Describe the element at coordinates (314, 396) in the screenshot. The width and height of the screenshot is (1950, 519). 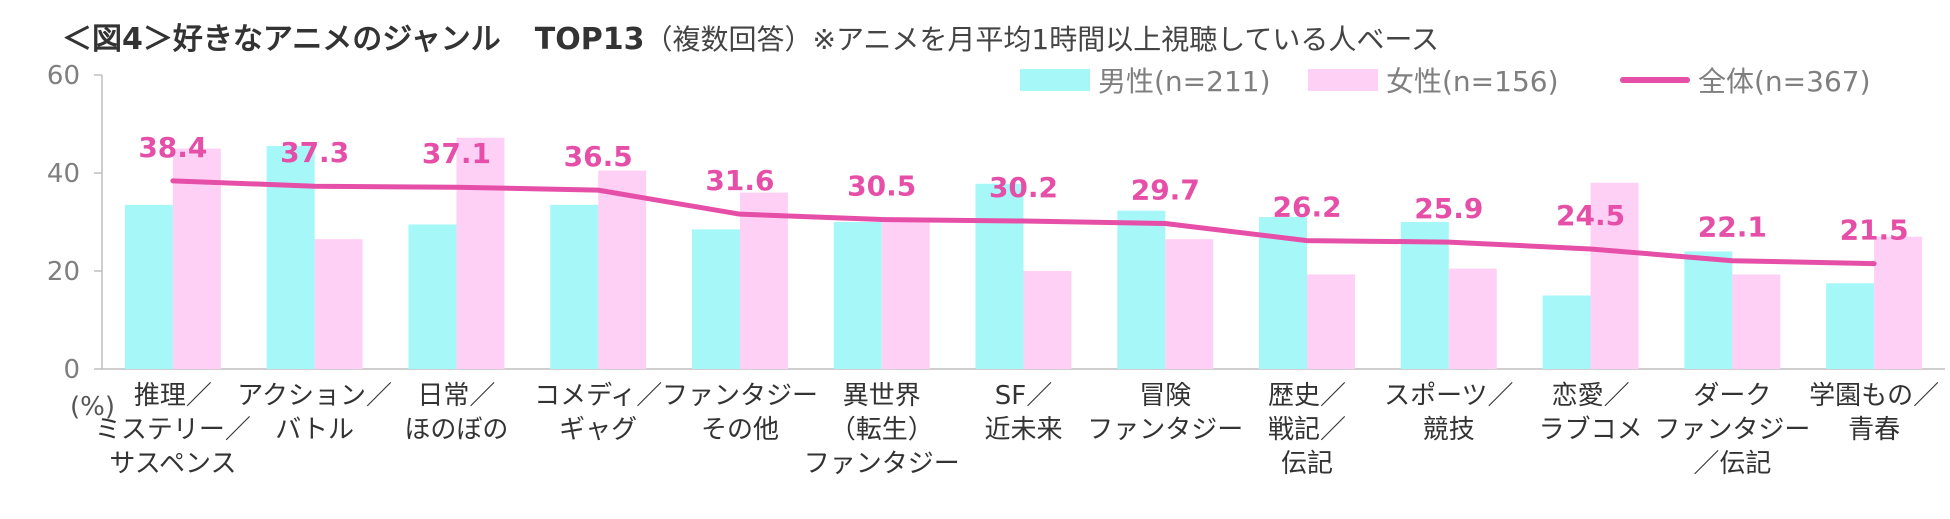
I see `category-label: アクション／` at that location.